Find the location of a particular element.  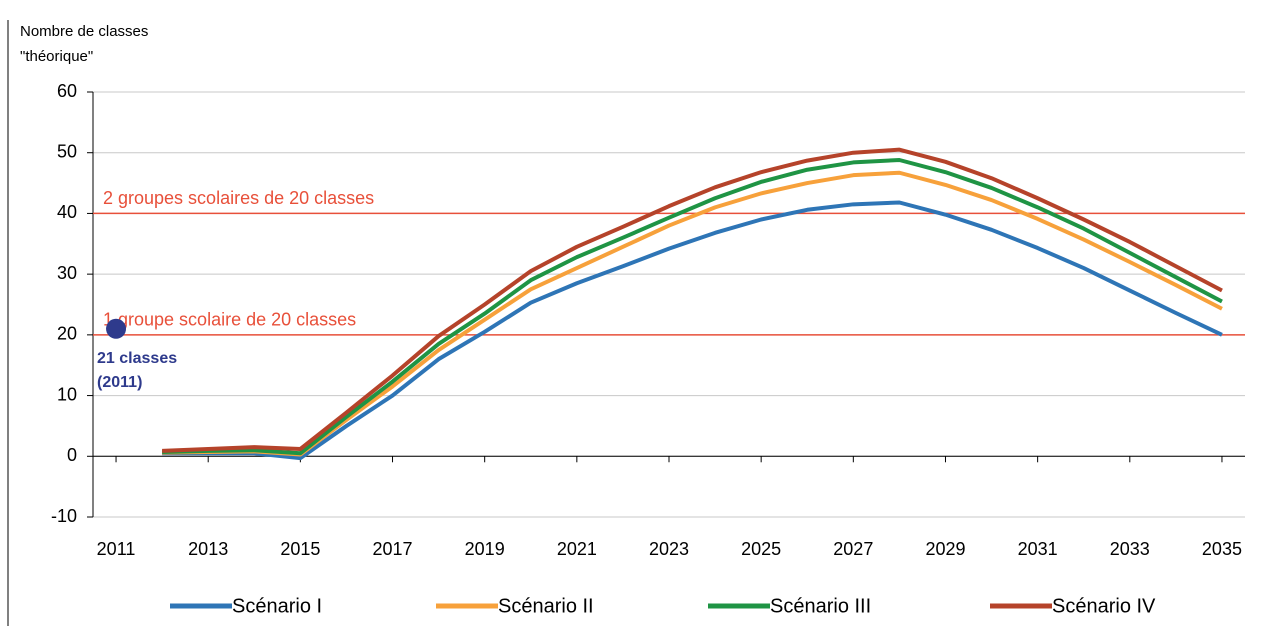

y-tick-label: 40 is located at coordinates (67, 212).